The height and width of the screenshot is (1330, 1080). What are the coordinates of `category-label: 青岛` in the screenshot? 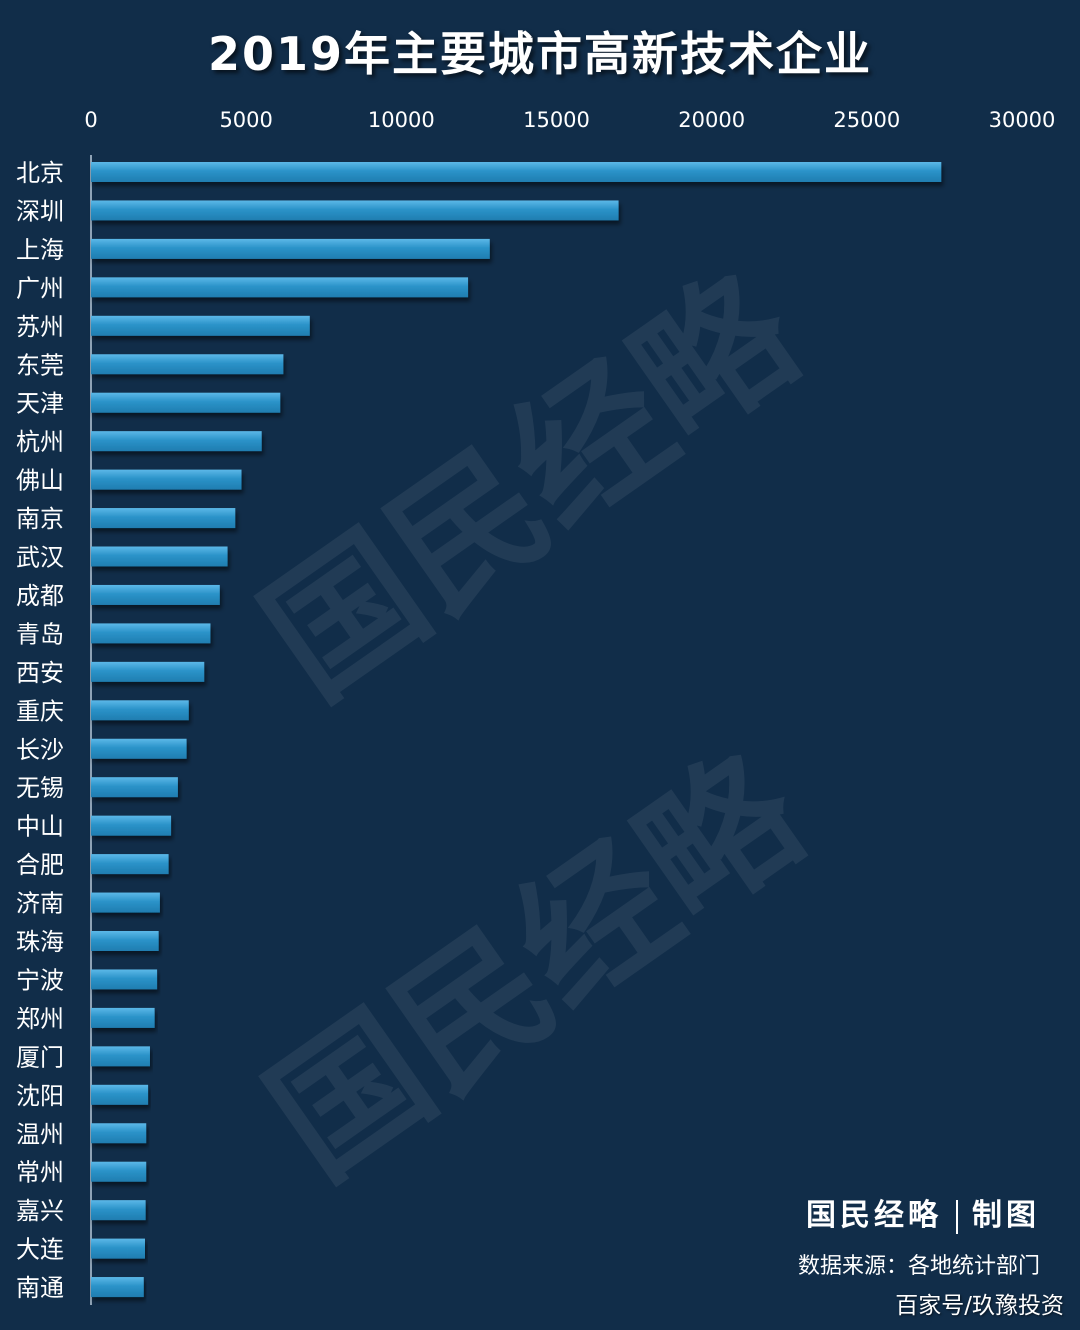 It's located at (40, 634).